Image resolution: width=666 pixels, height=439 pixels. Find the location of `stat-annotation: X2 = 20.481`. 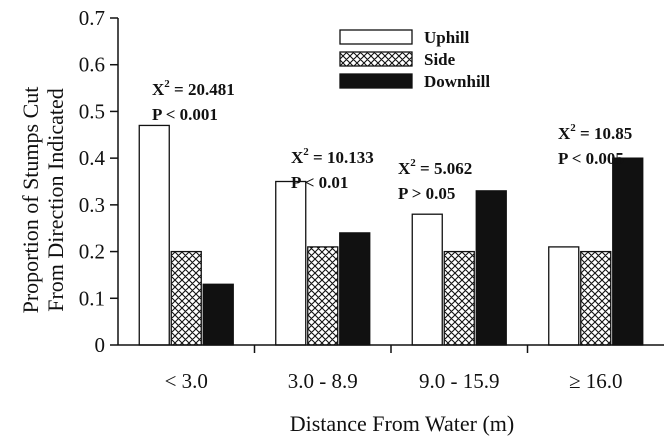

stat-annotation: X2 = 20.481 is located at coordinates (193, 88).